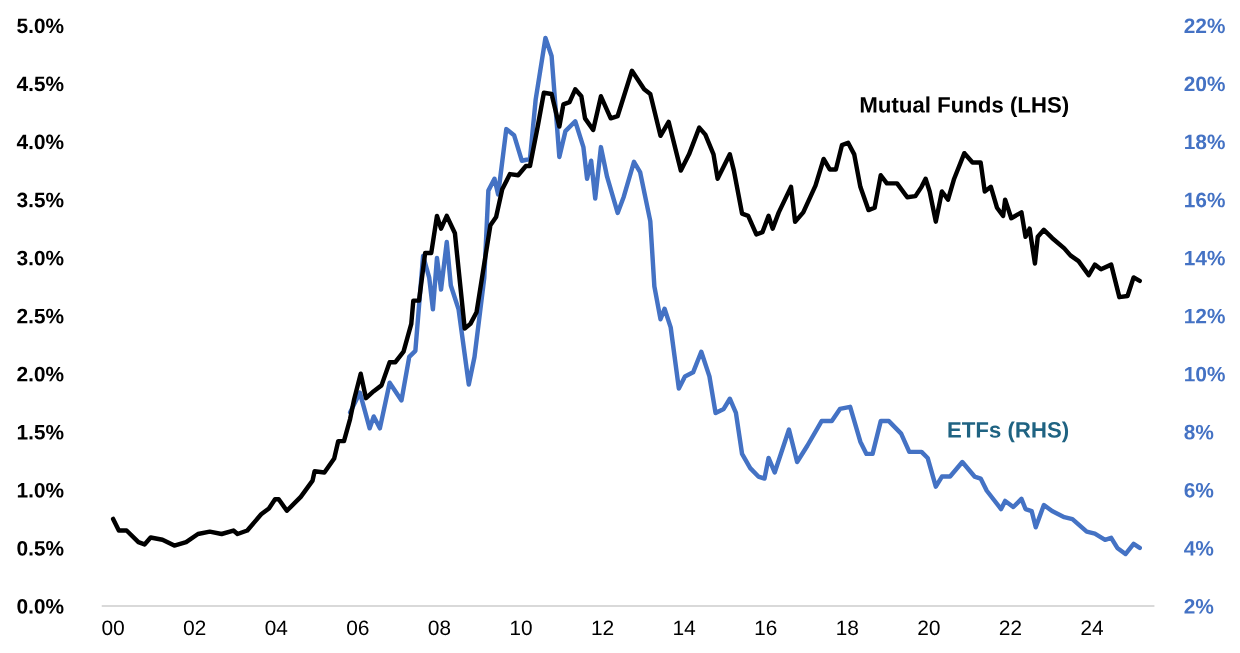  I want to click on x-tick-label: 06, so click(358, 628).